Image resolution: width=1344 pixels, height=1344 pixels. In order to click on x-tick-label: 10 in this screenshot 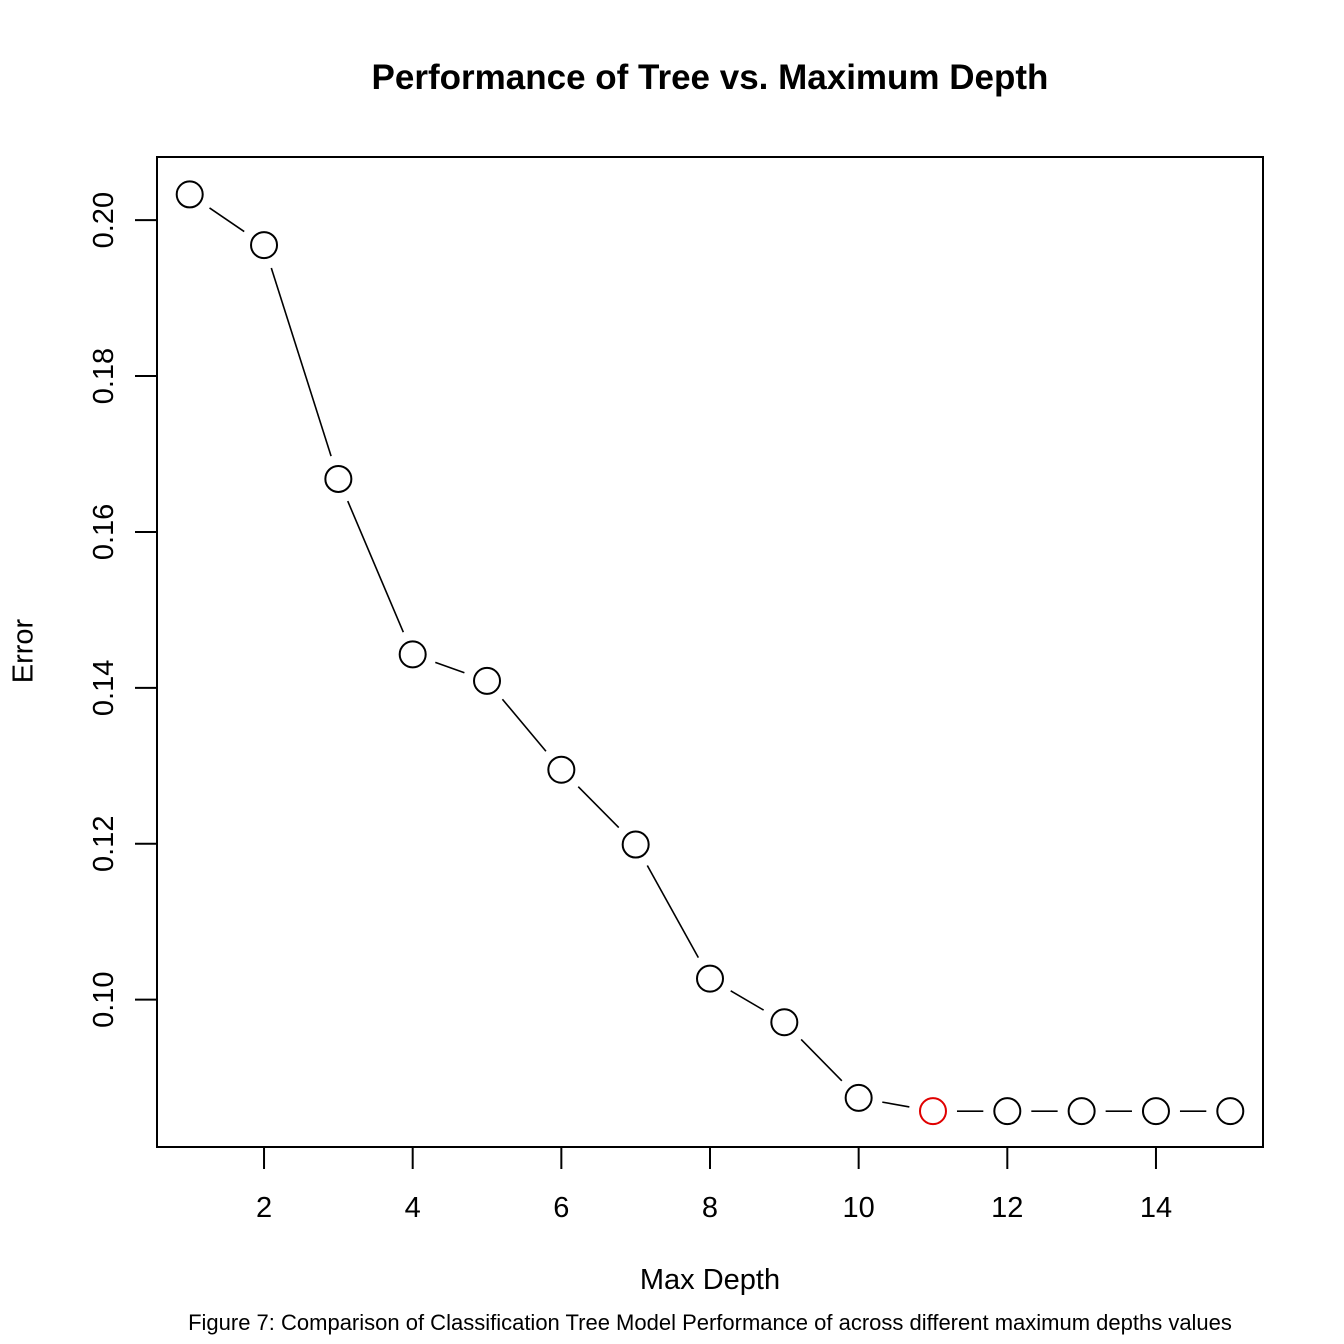, I will do `click(859, 1208)`.